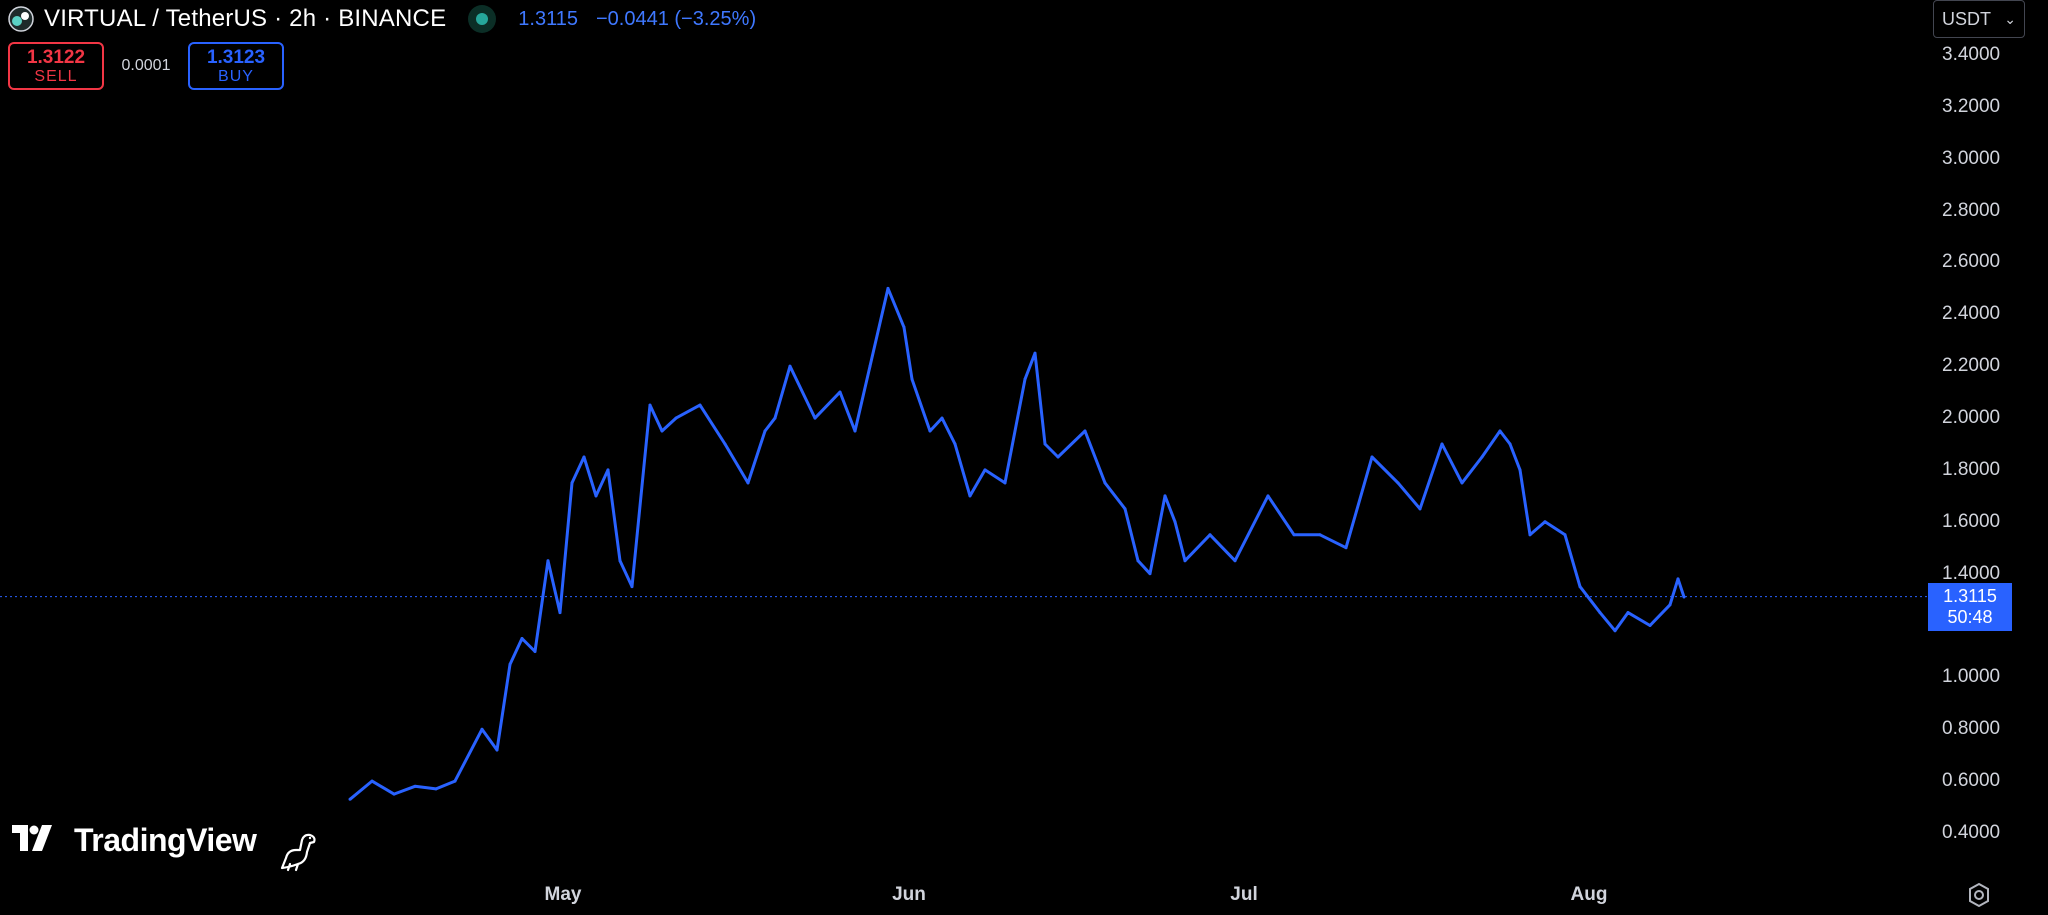 Image resolution: width=2048 pixels, height=915 pixels. Describe the element at coordinates (482, 19) in the screenshot. I see `market-open-dot-icon` at that location.